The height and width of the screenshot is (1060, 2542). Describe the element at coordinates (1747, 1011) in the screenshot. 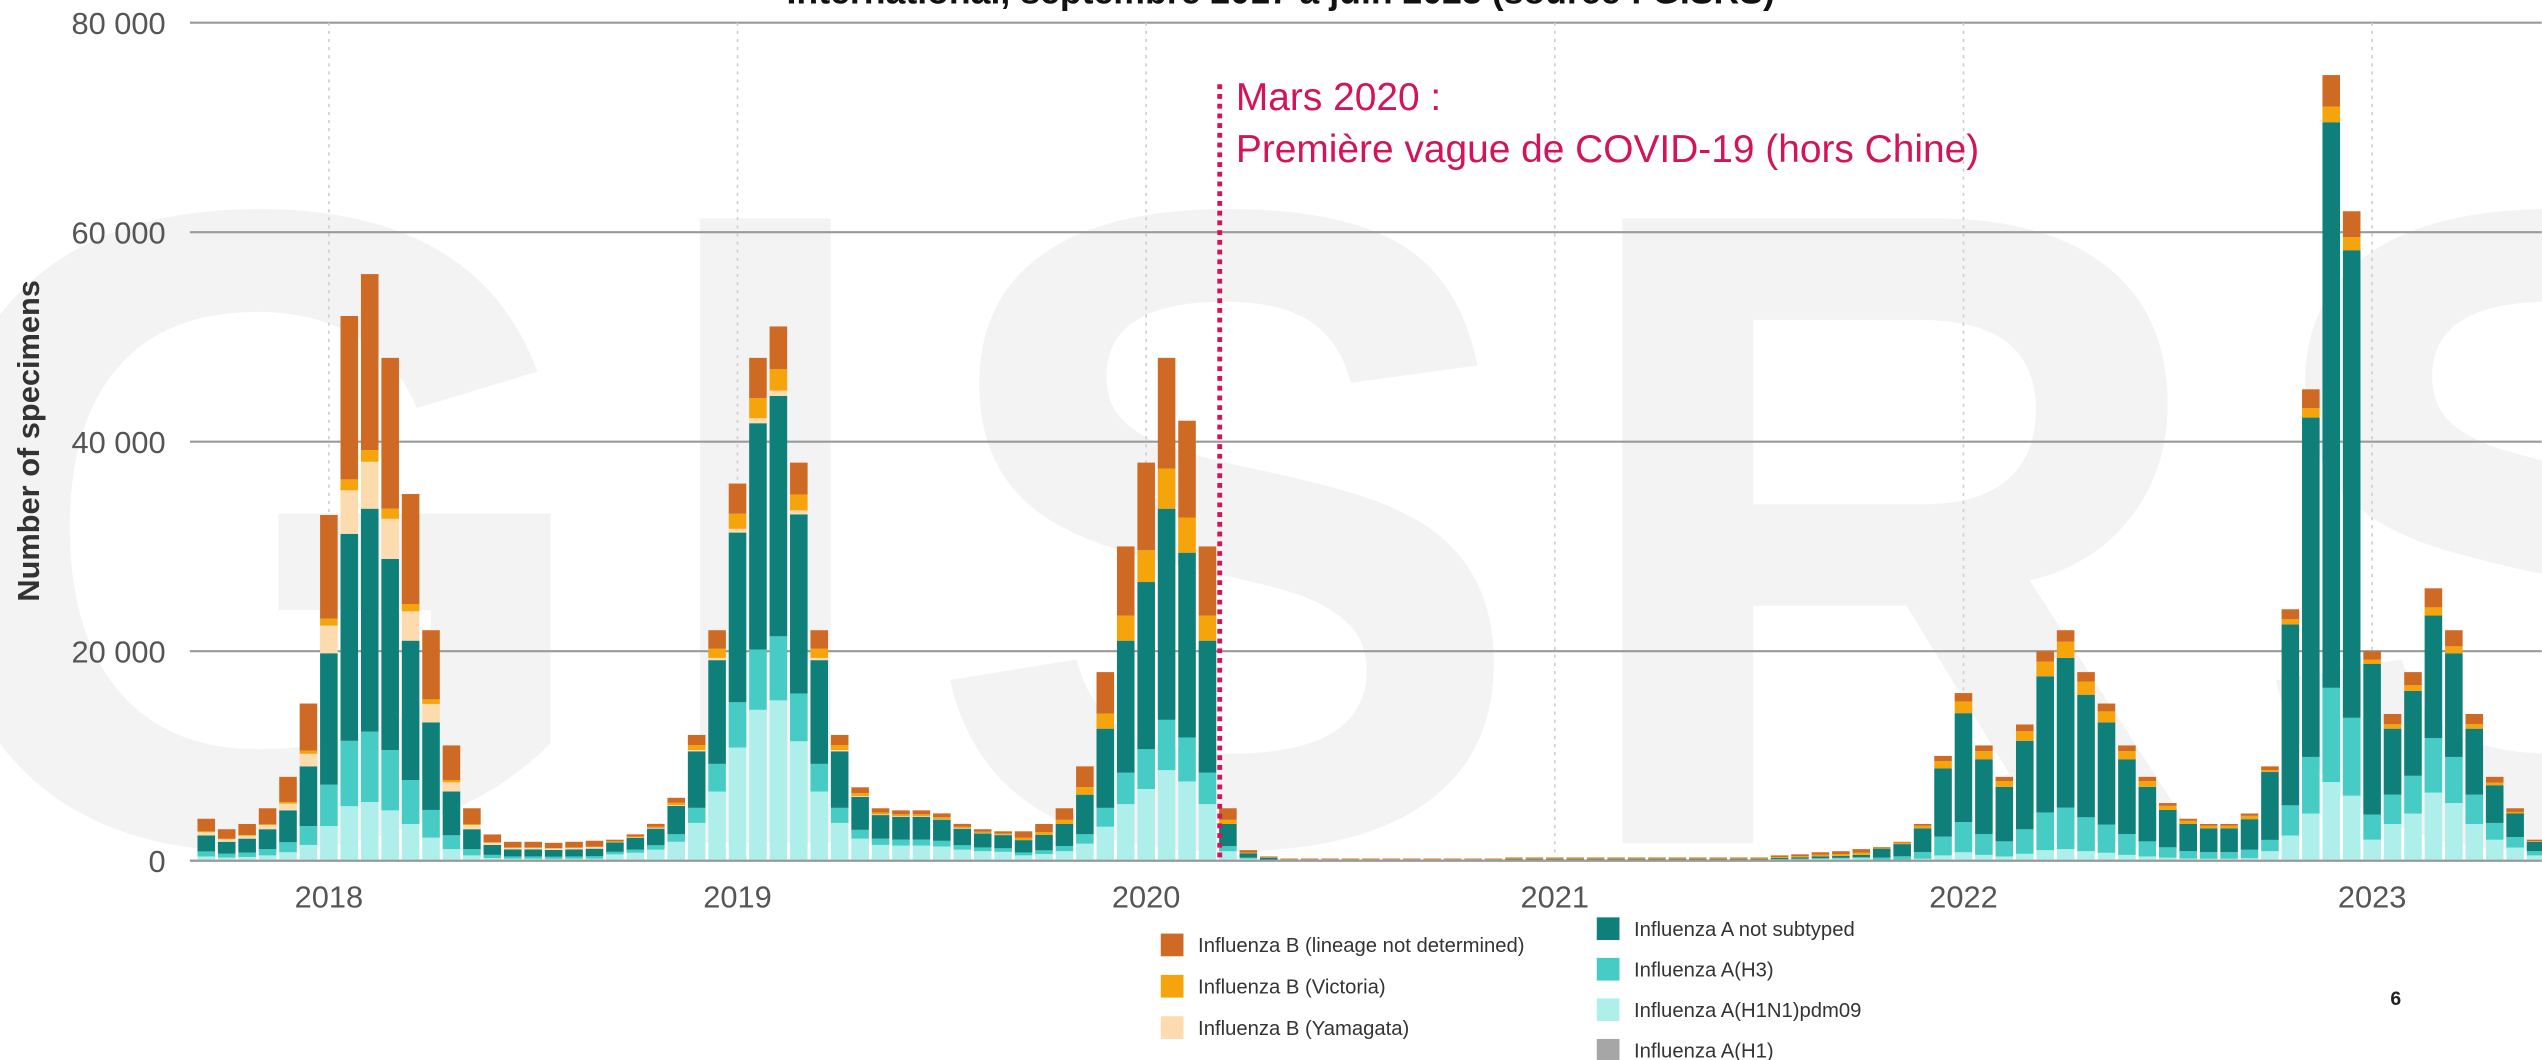

I see `legend-label: Influenza A(H1N1)pdm09` at that location.